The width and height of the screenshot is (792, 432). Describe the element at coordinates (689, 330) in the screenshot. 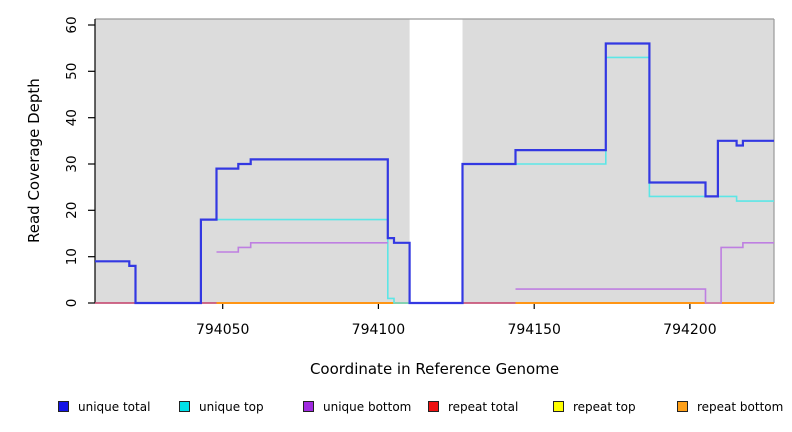

I see `x-tick-label: 794200` at that location.